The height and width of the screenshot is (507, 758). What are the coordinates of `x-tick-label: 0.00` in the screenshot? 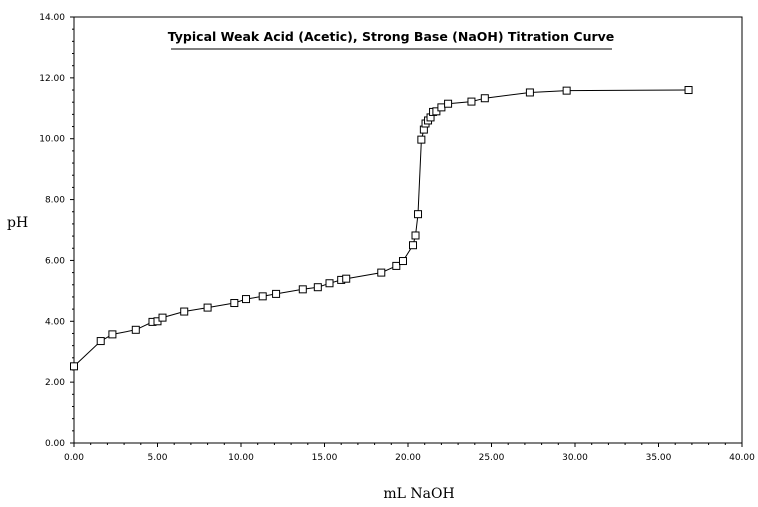 It's located at (74, 458).